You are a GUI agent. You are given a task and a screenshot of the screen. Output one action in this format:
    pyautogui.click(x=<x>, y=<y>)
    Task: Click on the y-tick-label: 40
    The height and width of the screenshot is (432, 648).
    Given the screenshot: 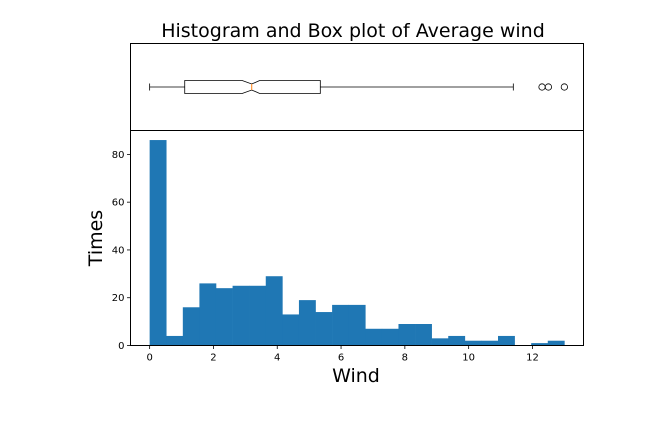 What is the action you would take?
    pyautogui.click(x=118, y=250)
    